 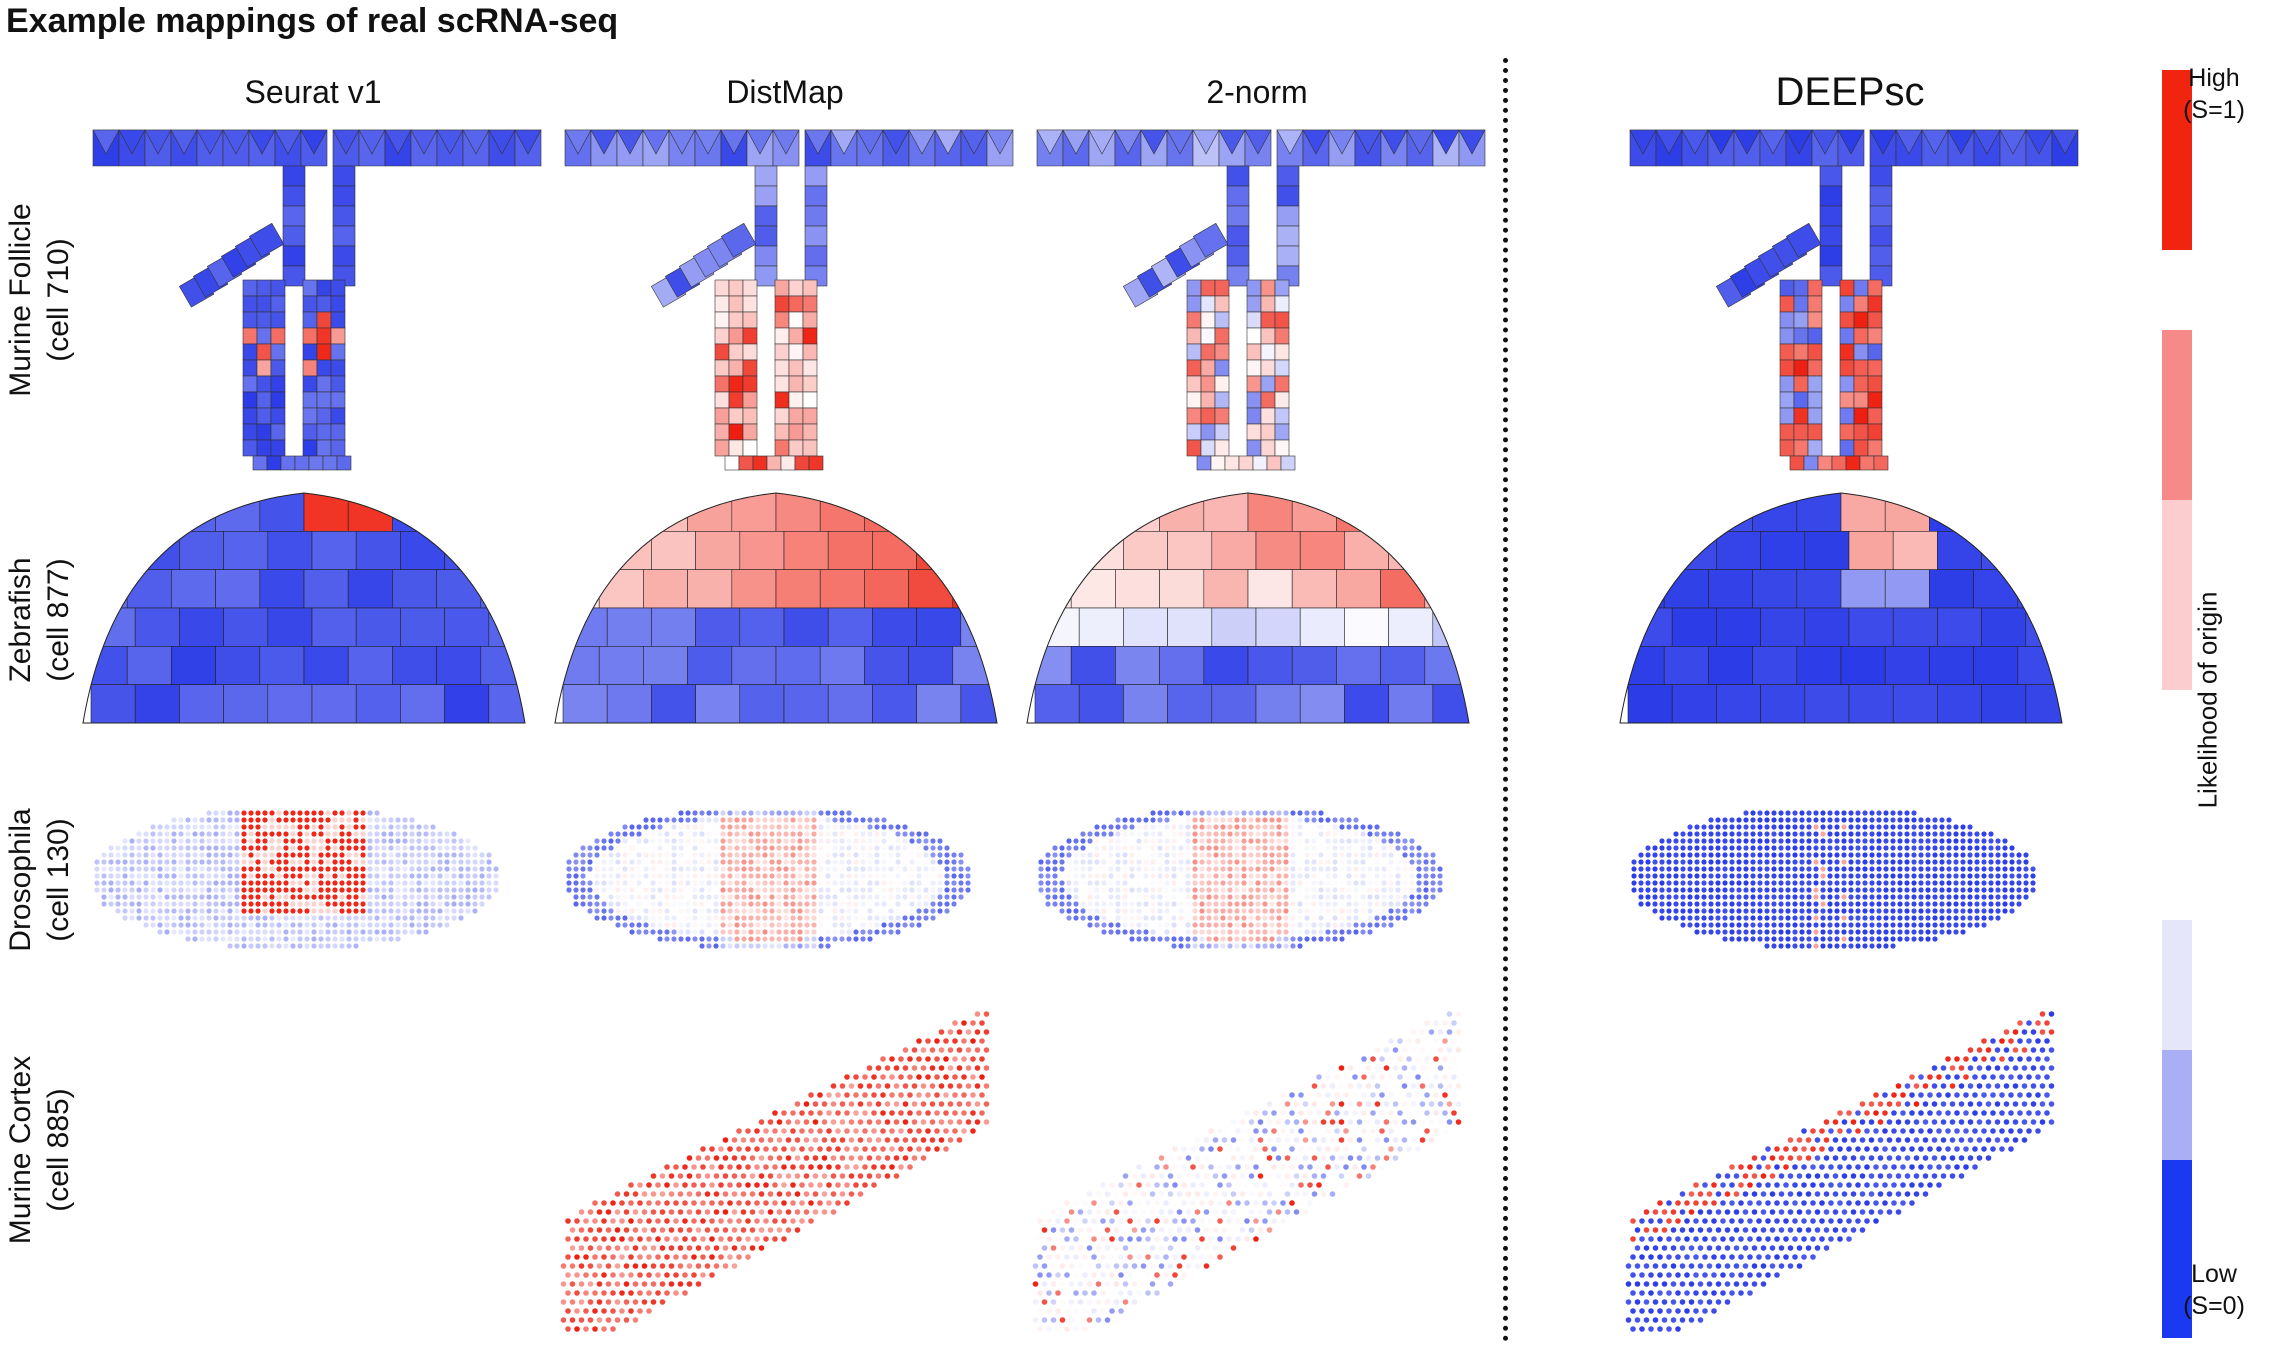 I want to click on colorbar-axis-label: Likelihood of origin, so click(x=2207, y=700).